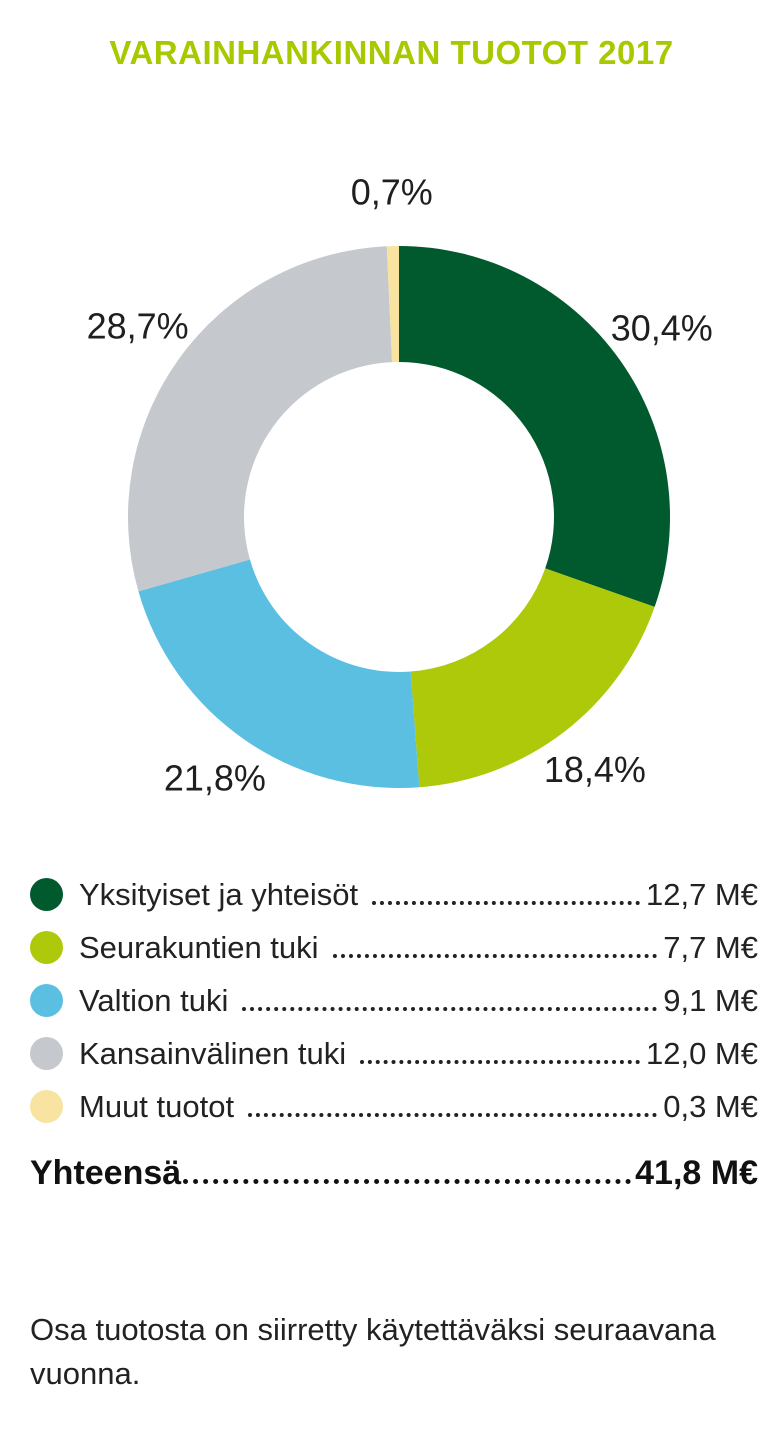 The image size is (783, 1433). What do you see at coordinates (595, 769) in the screenshot?
I see `slice-percent-label: 18,4%` at bounding box center [595, 769].